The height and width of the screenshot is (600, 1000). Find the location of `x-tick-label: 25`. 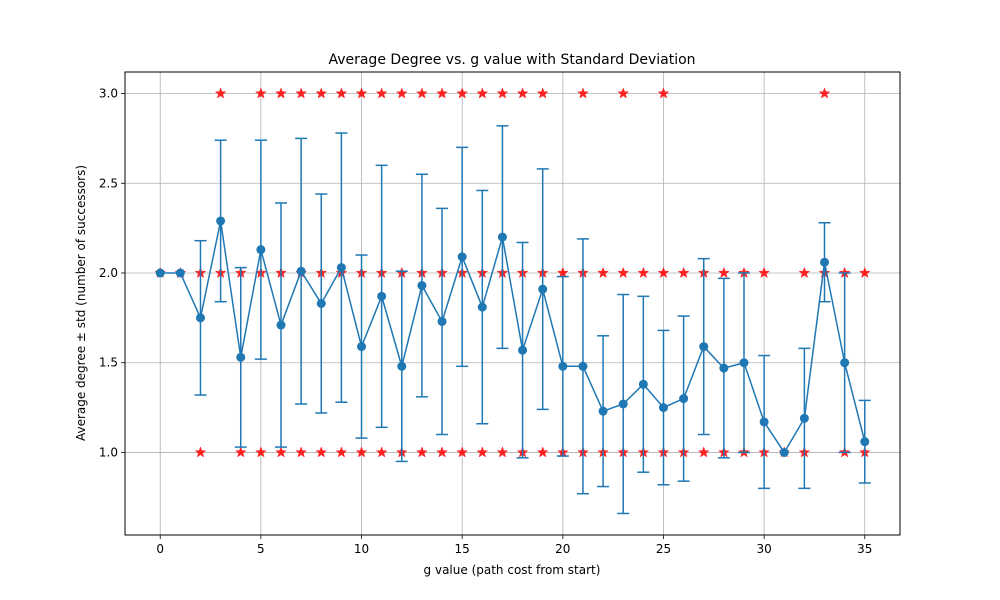

x-tick-label: 25 is located at coordinates (663, 549).